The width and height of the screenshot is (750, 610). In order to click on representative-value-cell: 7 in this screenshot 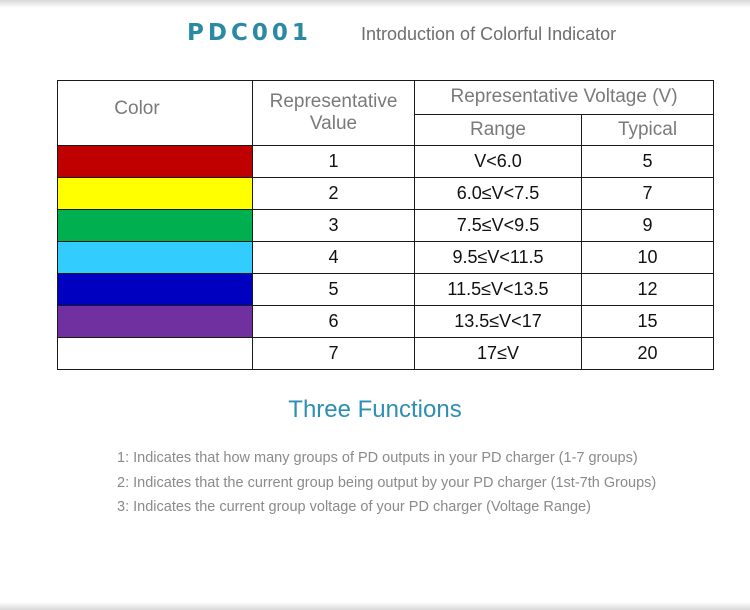, I will do `click(333, 353)`.